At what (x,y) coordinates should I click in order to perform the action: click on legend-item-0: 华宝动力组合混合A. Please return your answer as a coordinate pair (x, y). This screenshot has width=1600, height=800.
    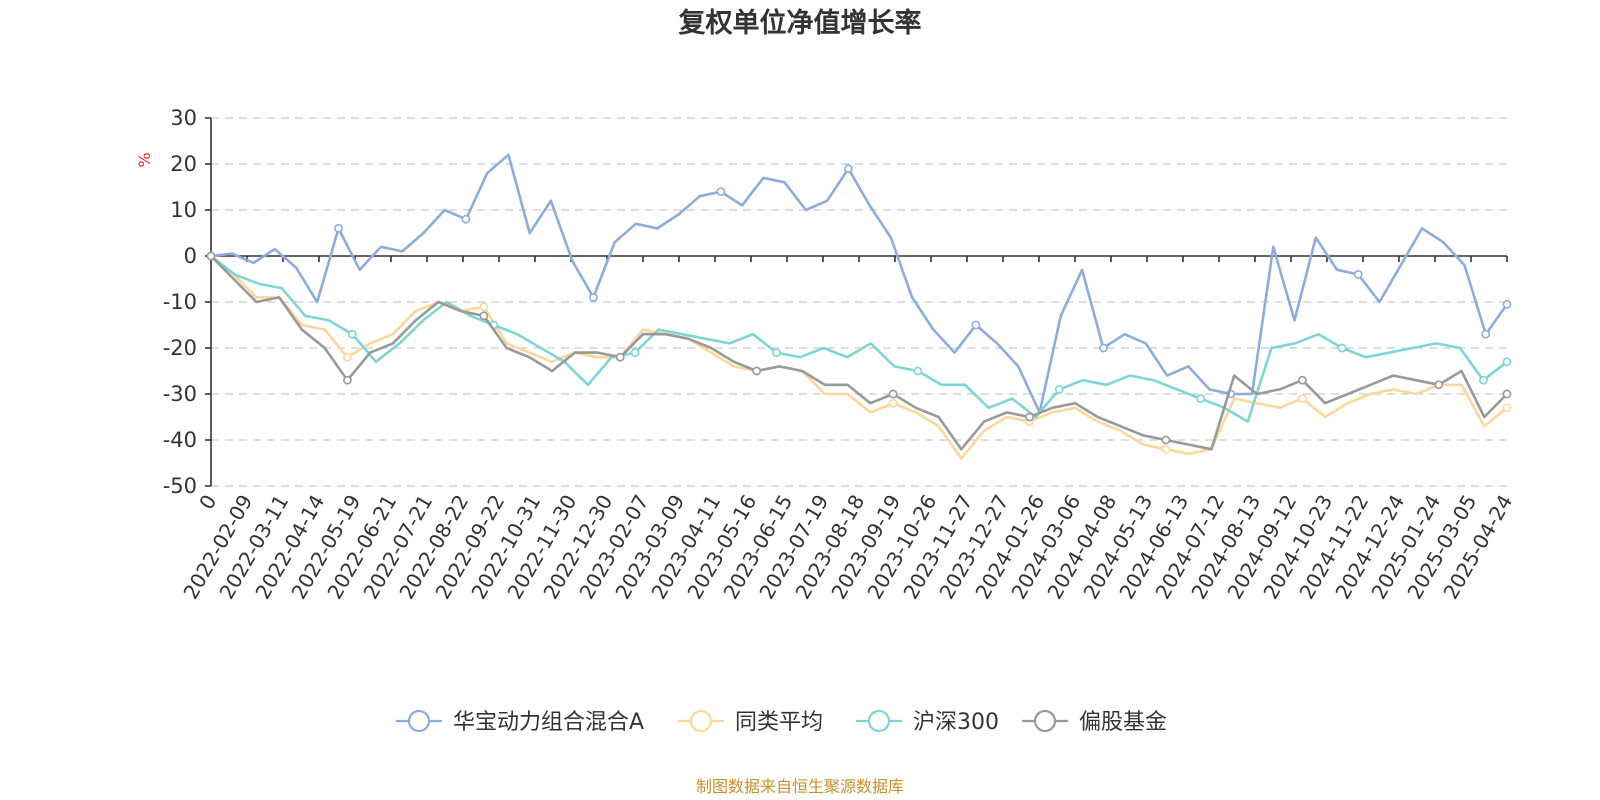
    Looking at the image, I should click on (520, 722).